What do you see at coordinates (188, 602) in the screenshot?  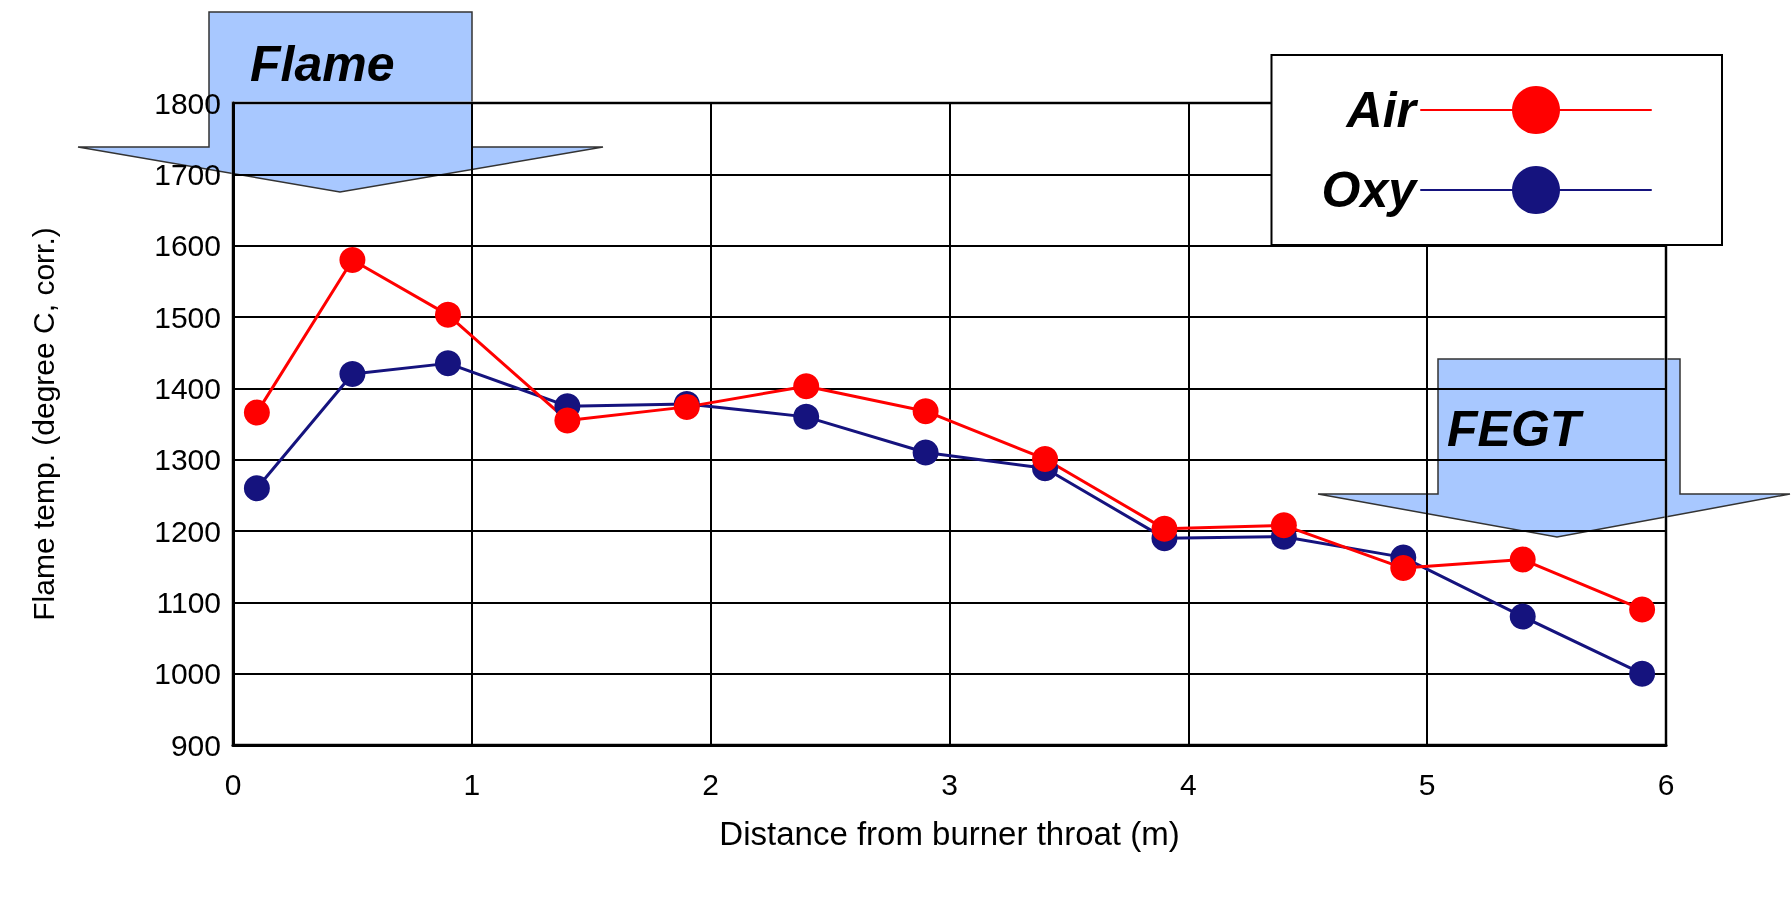 I see `y-tick-label: 1100` at bounding box center [188, 602].